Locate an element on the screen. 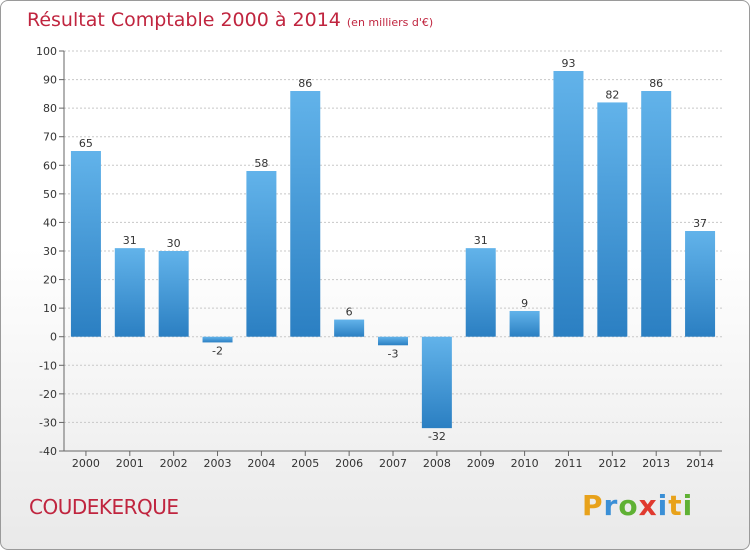  bar-value-label: -2 is located at coordinates (217, 350).